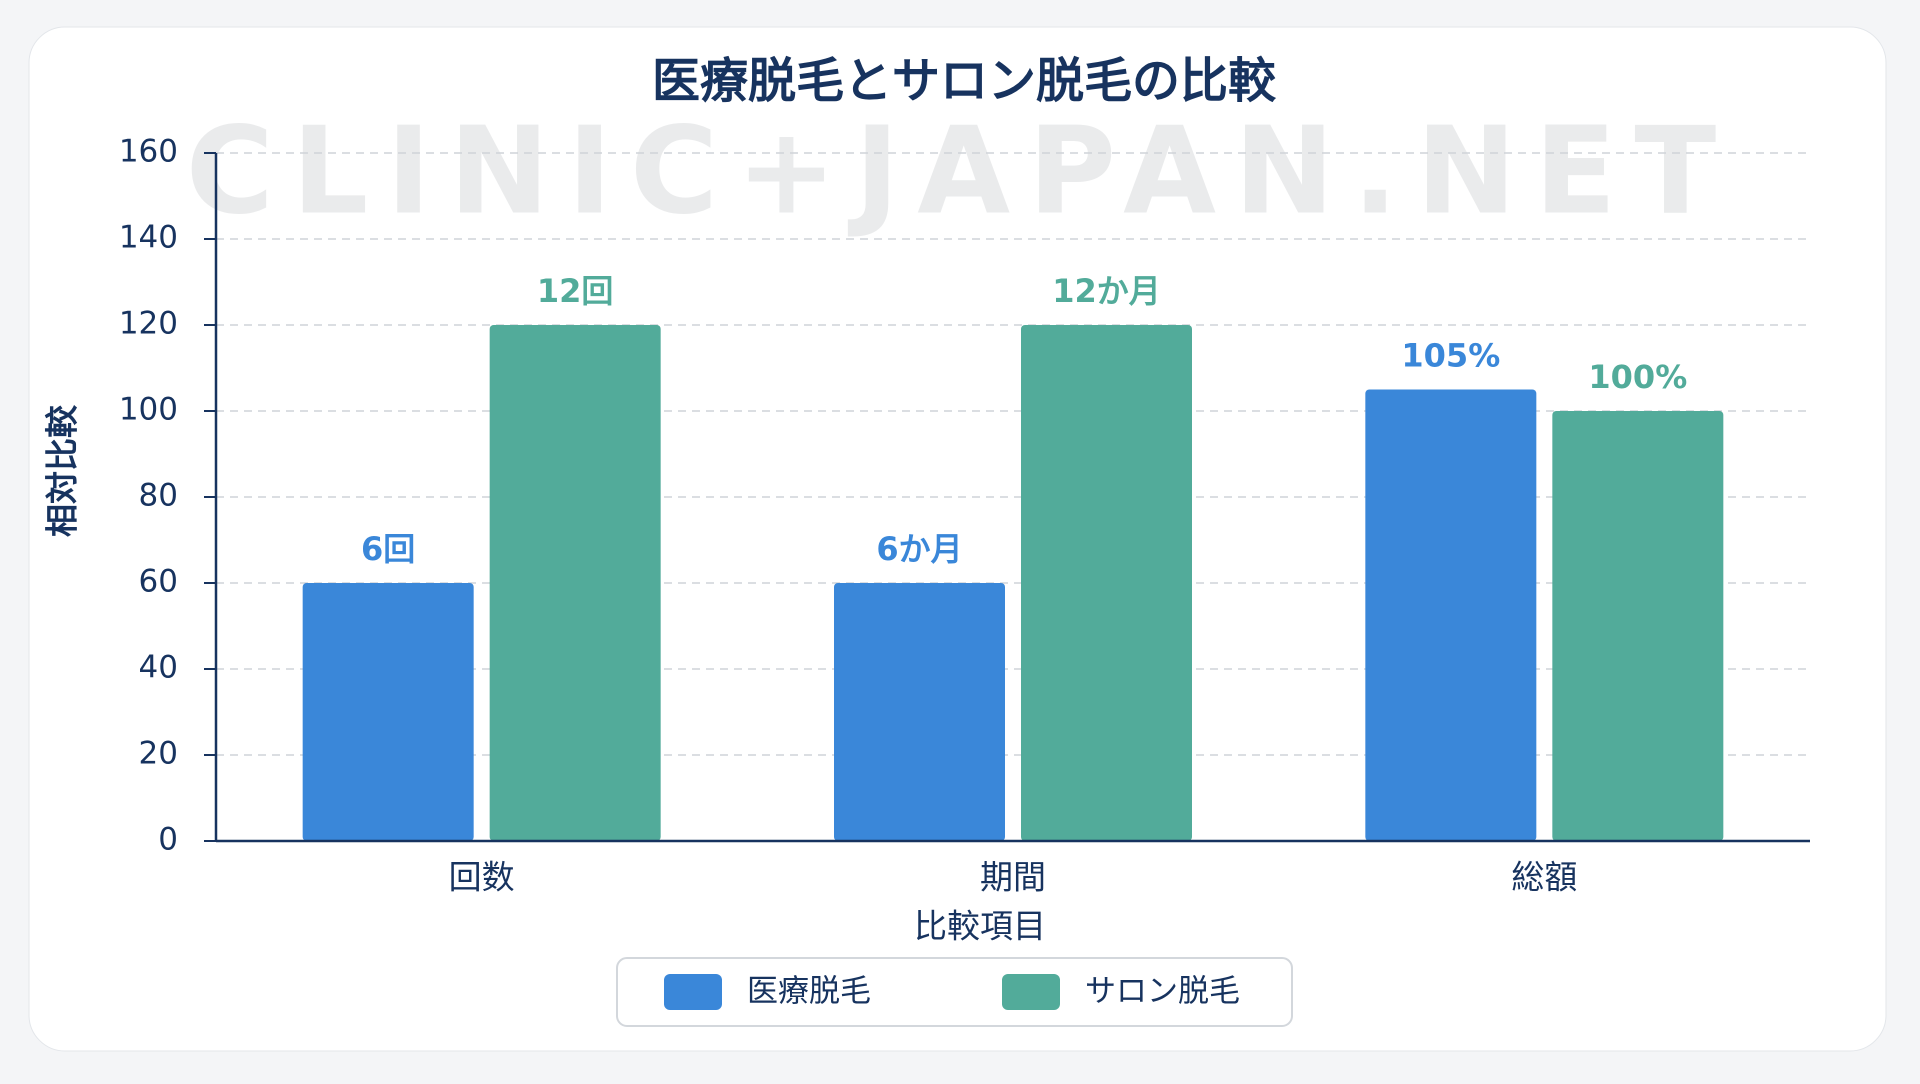 This screenshot has height=1084, width=1920. What do you see at coordinates (168, 840) in the screenshot?
I see `y-tick-label: 0` at bounding box center [168, 840].